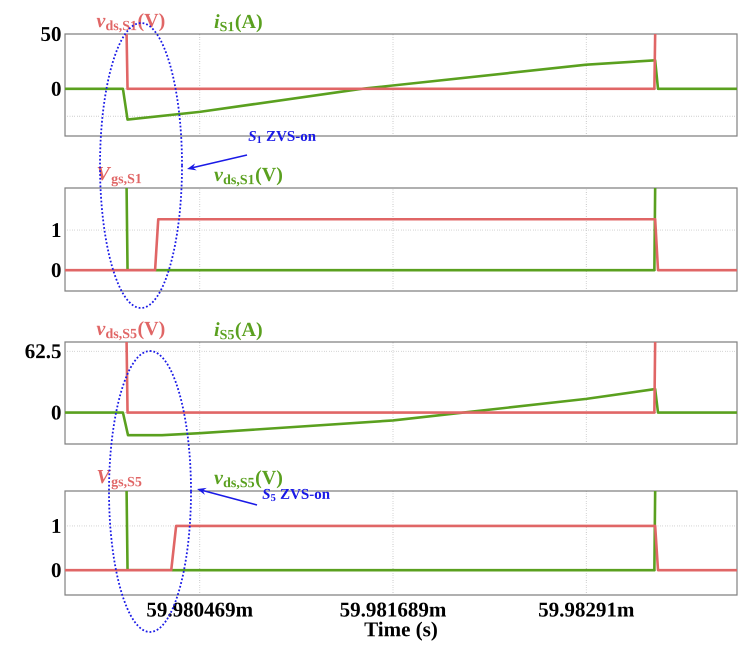 Image resolution: width=738 pixels, height=660 pixels. Describe the element at coordinates (400, 631) in the screenshot. I see `x-axis-title: Time (s)` at that location.